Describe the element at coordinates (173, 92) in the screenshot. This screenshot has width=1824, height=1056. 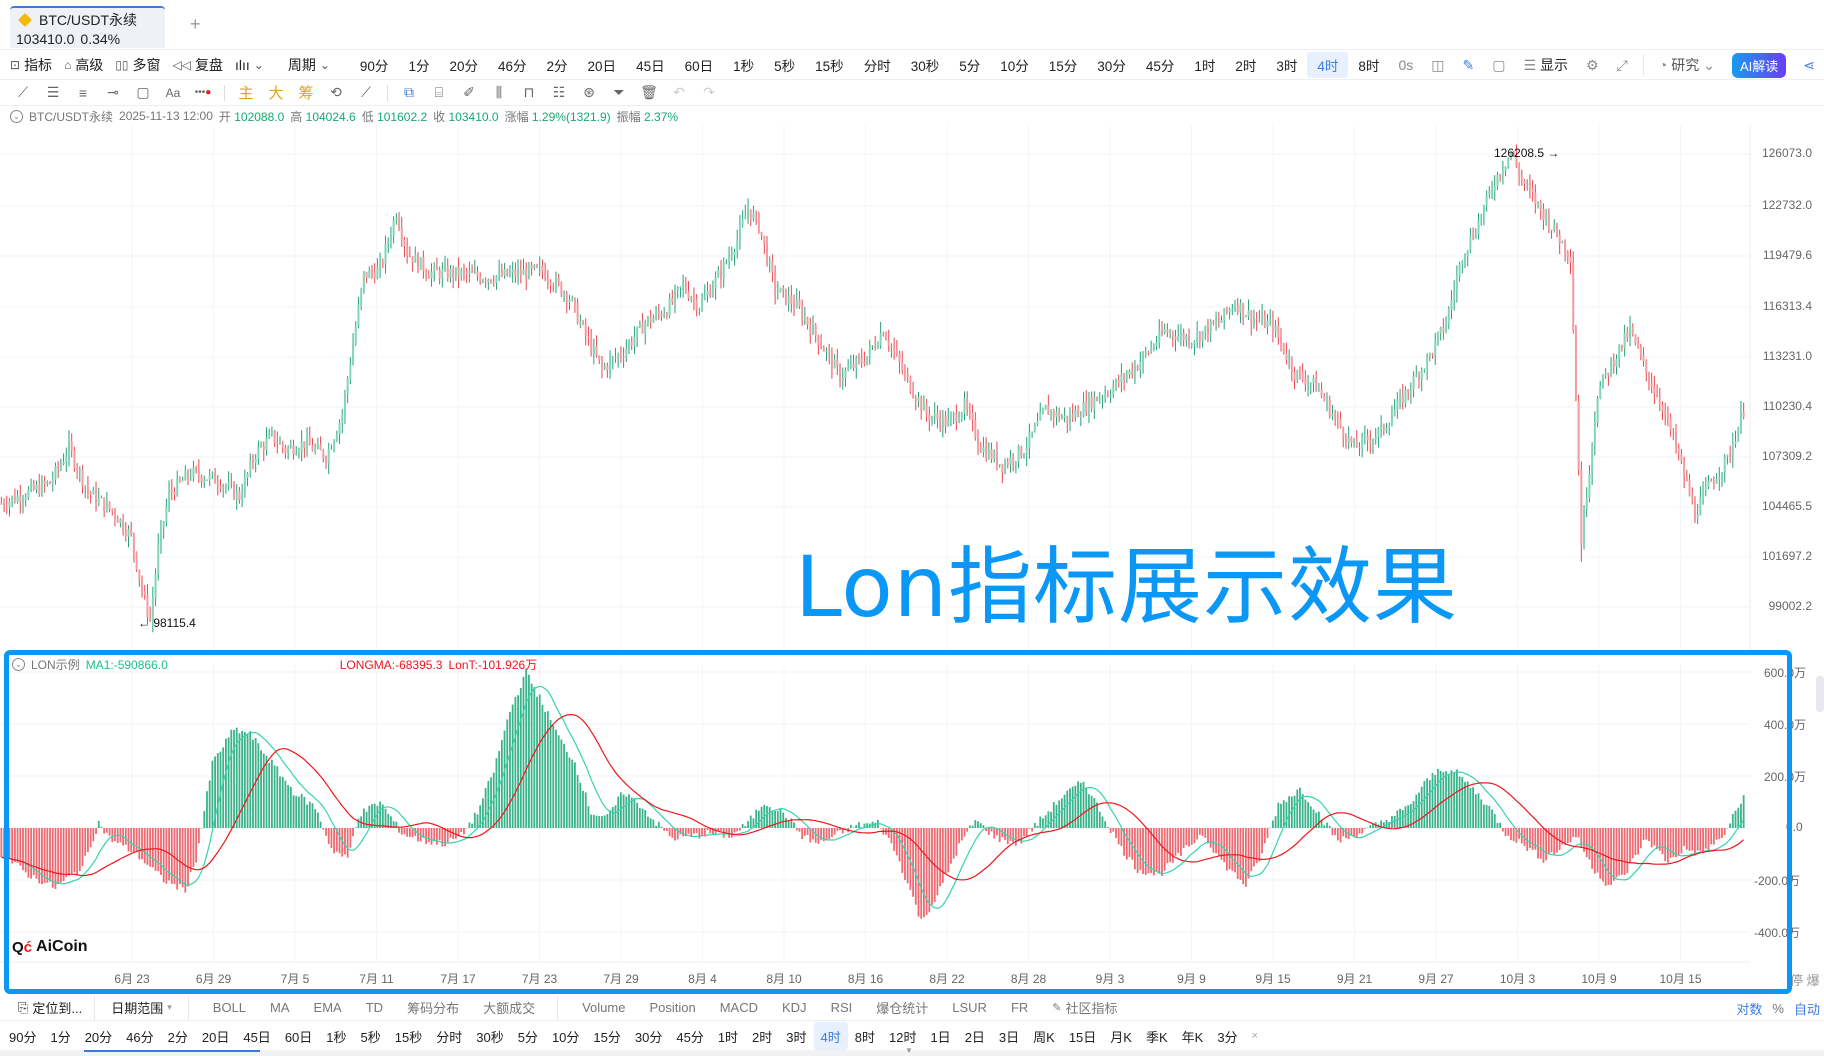
I see `text-icon: Aa` at that location.